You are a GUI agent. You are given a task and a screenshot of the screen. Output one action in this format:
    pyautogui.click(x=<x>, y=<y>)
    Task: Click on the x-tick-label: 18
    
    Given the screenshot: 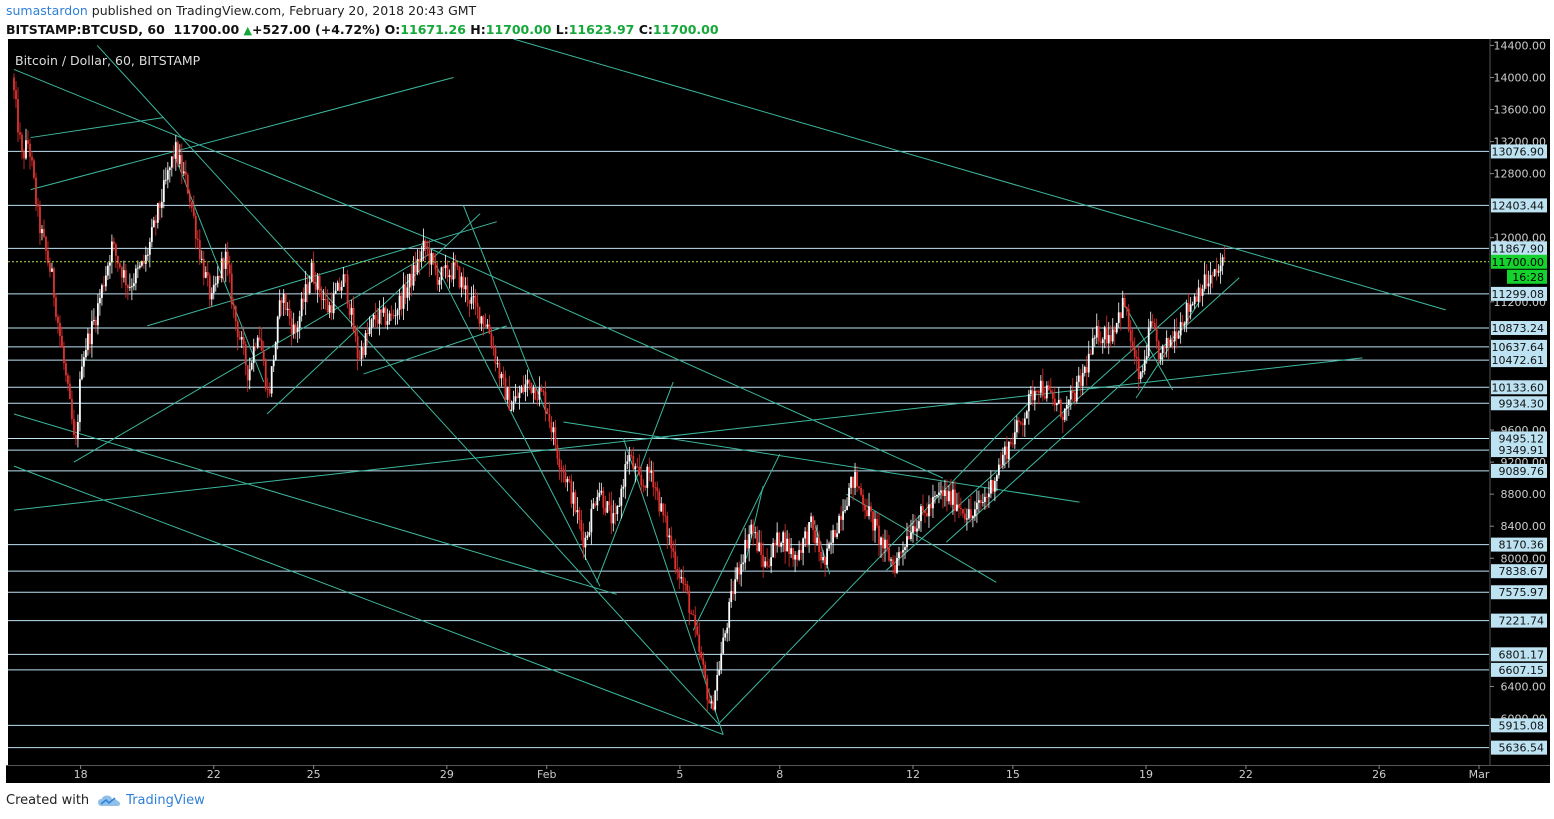 What is the action you would take?
    pyautogui.click(x=81, y=774)
    